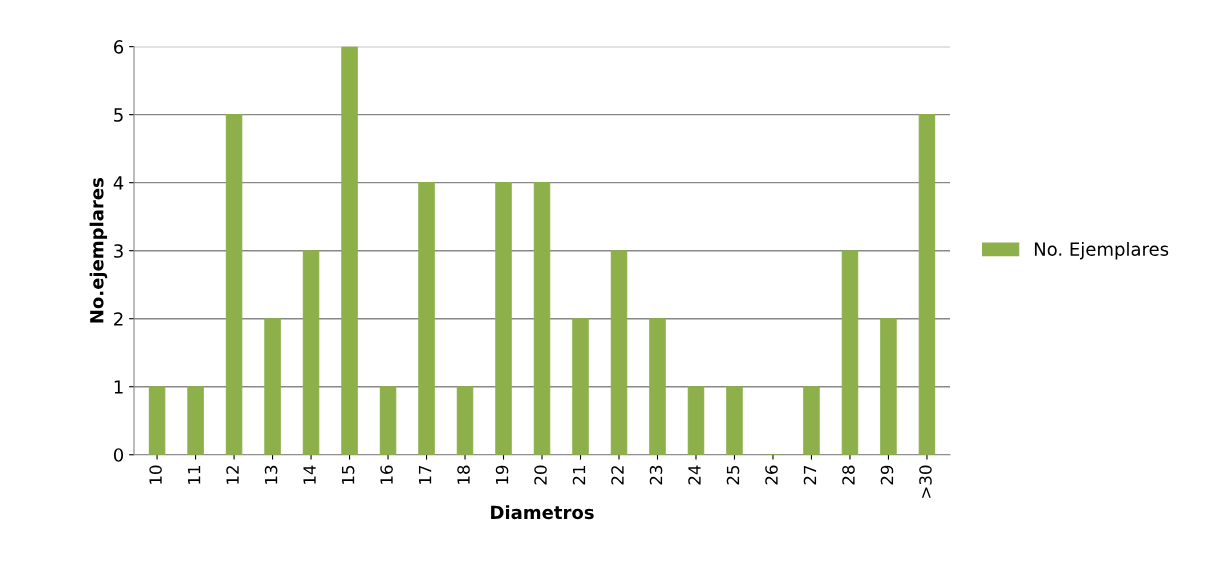 This screenshot has height=583, width=1218. Describe the element at coordinates (1101, 250) in the screenshot. I see `legend-label: No. Ejemplares` at that location.